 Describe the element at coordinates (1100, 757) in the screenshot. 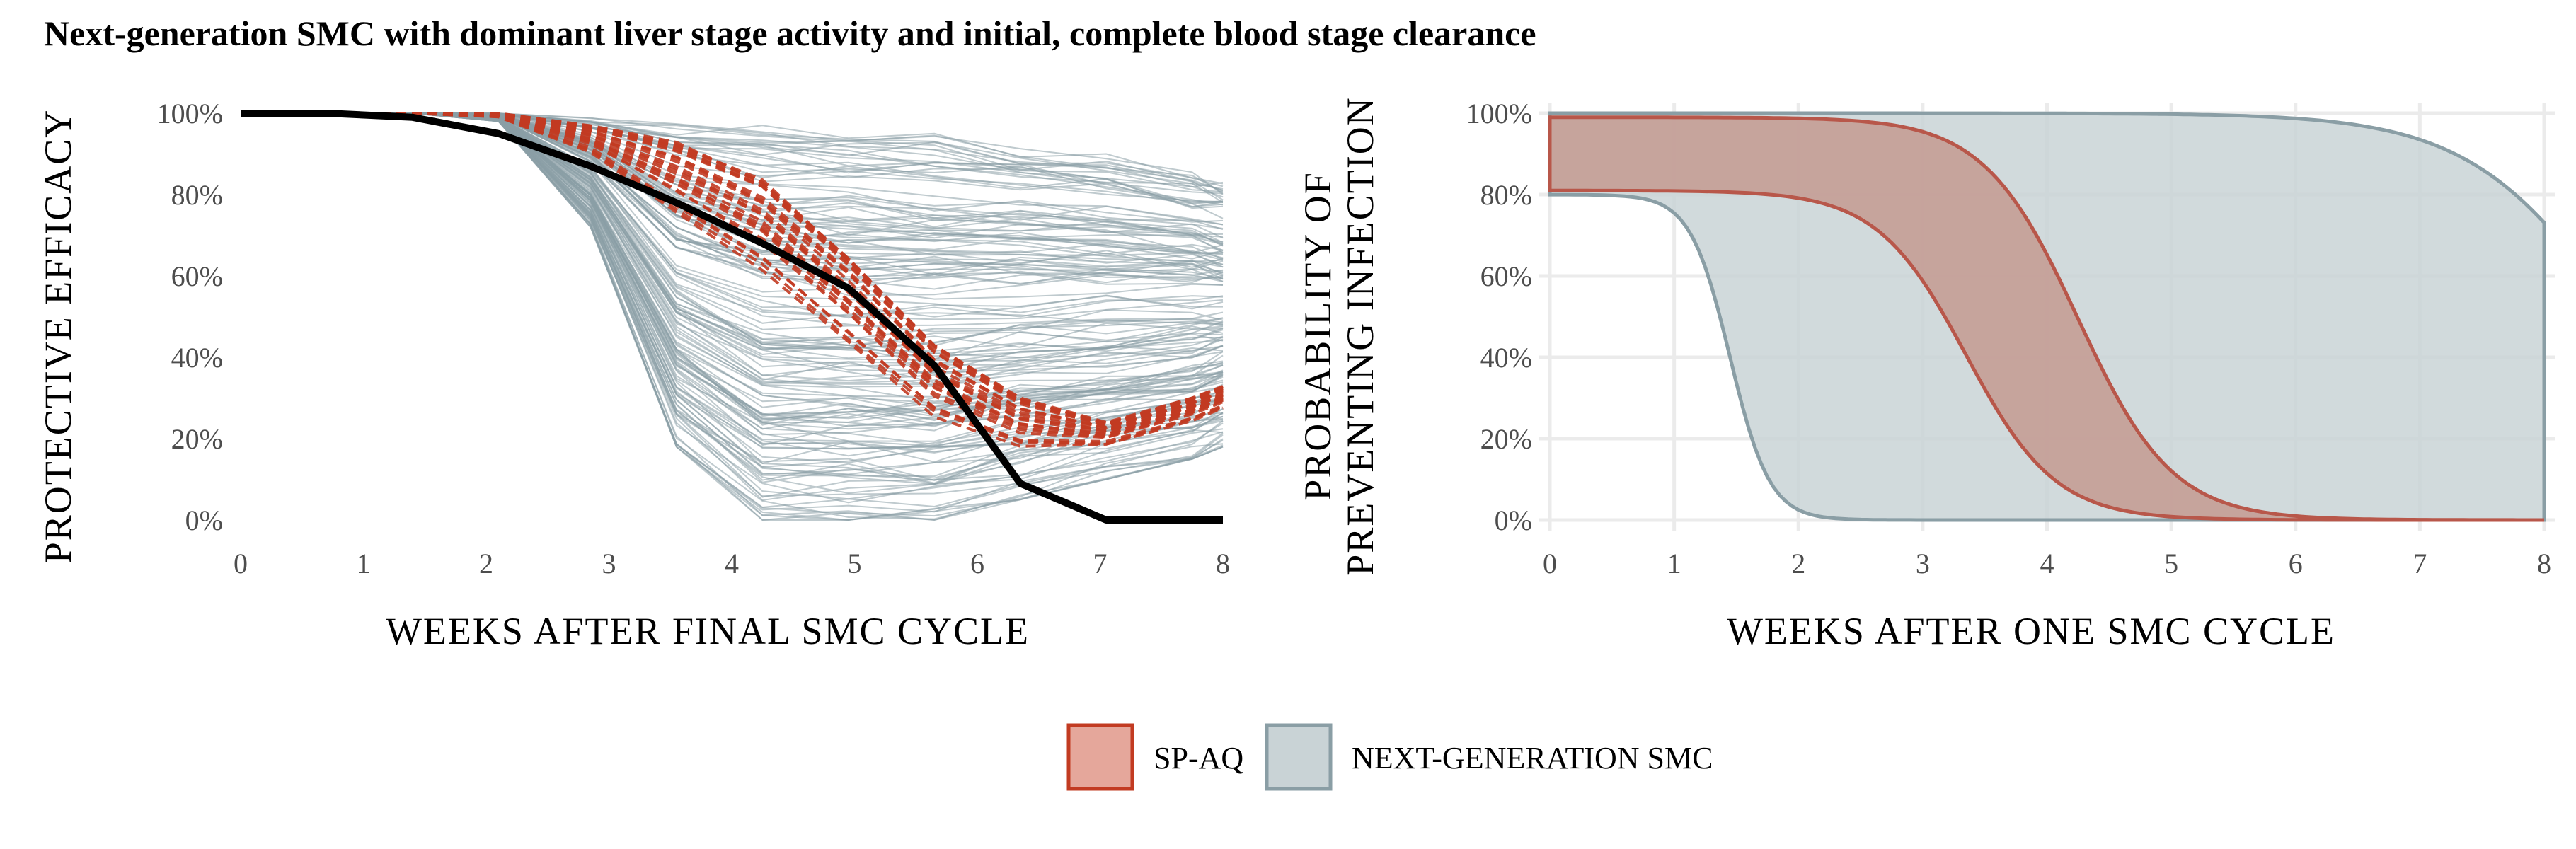

I see `legend-swatch-spaq` at that location.